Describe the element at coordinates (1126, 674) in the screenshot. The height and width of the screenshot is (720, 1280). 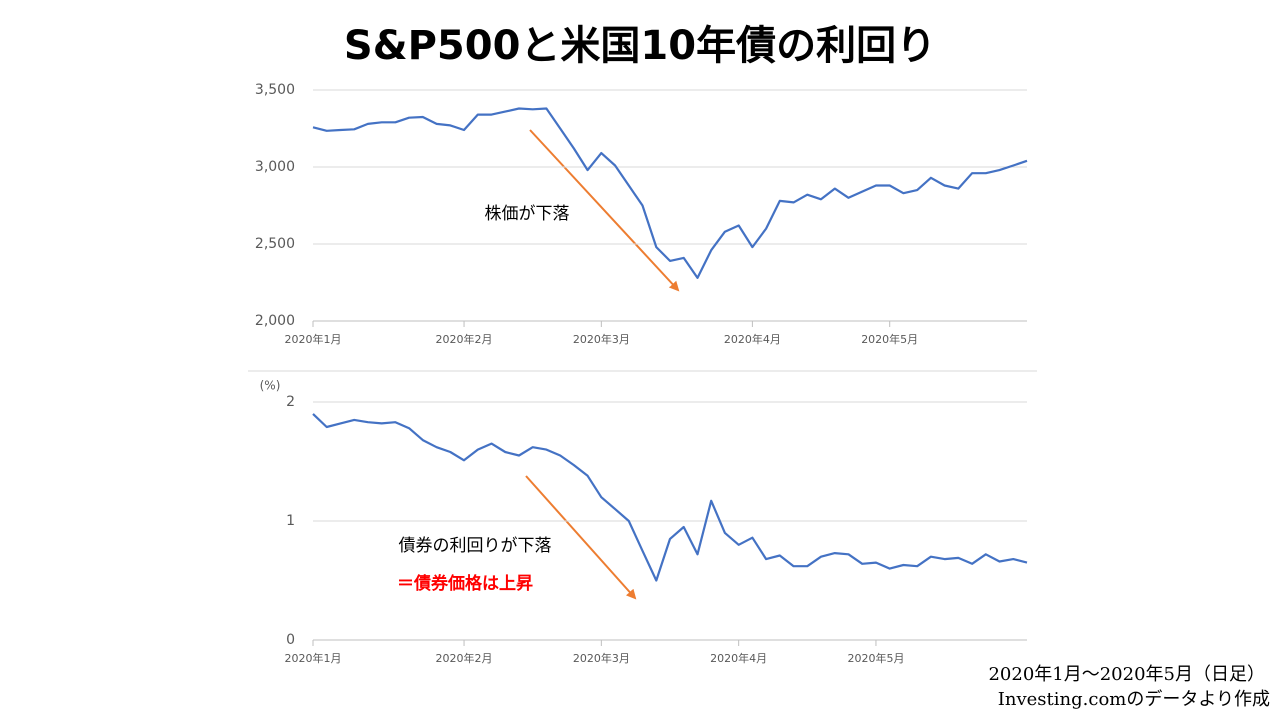
I see `source-note: 2020年1月～2020年5月（日足）` at that location.